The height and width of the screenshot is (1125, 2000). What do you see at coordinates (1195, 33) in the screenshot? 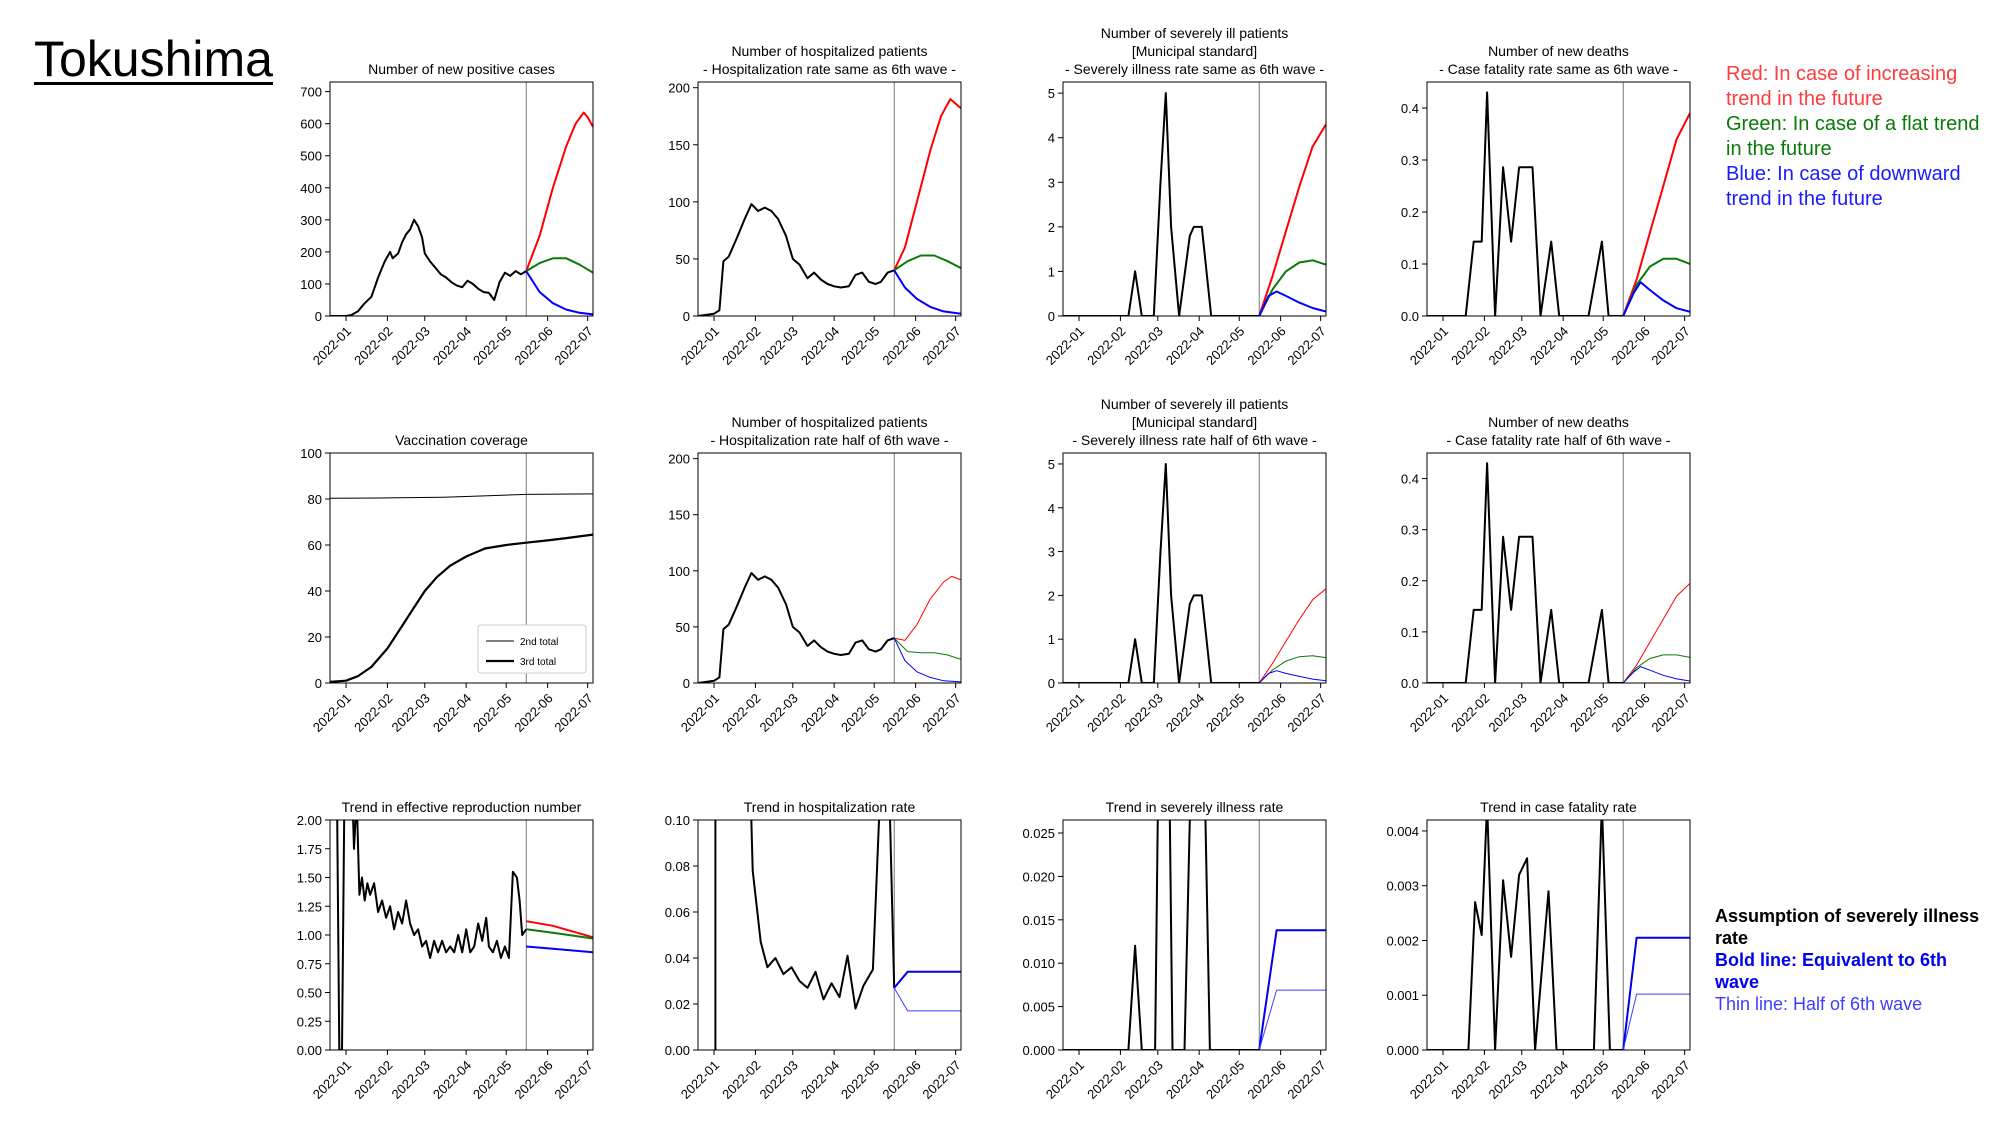
I see `chart-title: Number of severely ill patients` at bounding box center [1195, 33].